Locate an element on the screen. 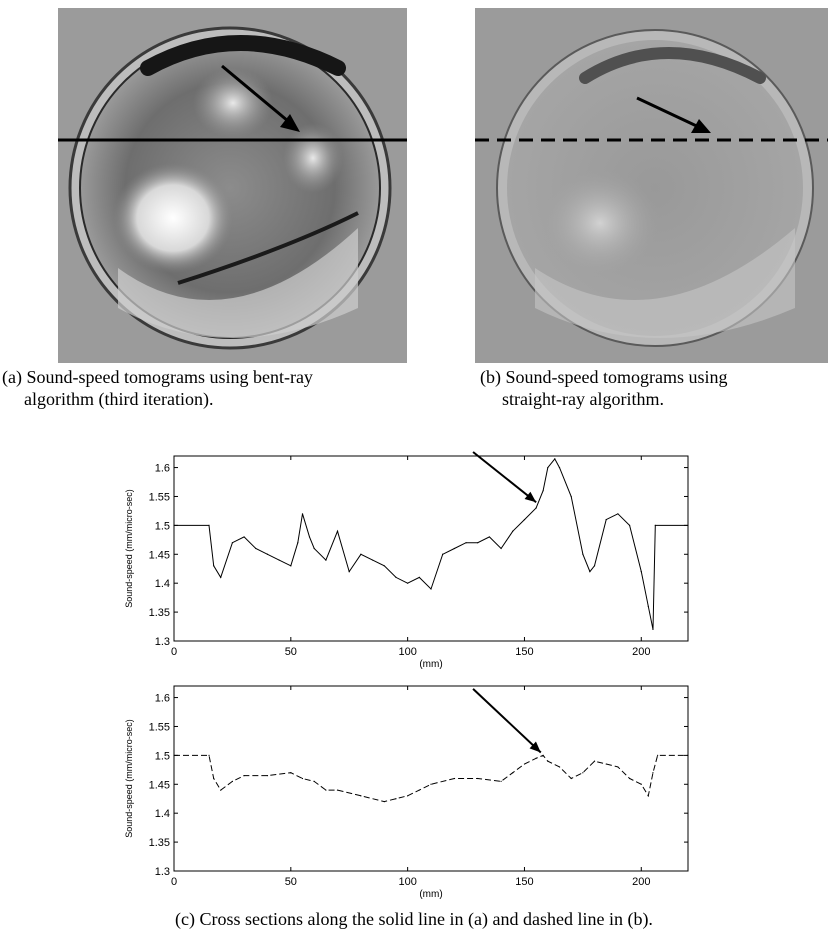  chart-2-x-tick-label: 50 is located at coordinates (291, 882).